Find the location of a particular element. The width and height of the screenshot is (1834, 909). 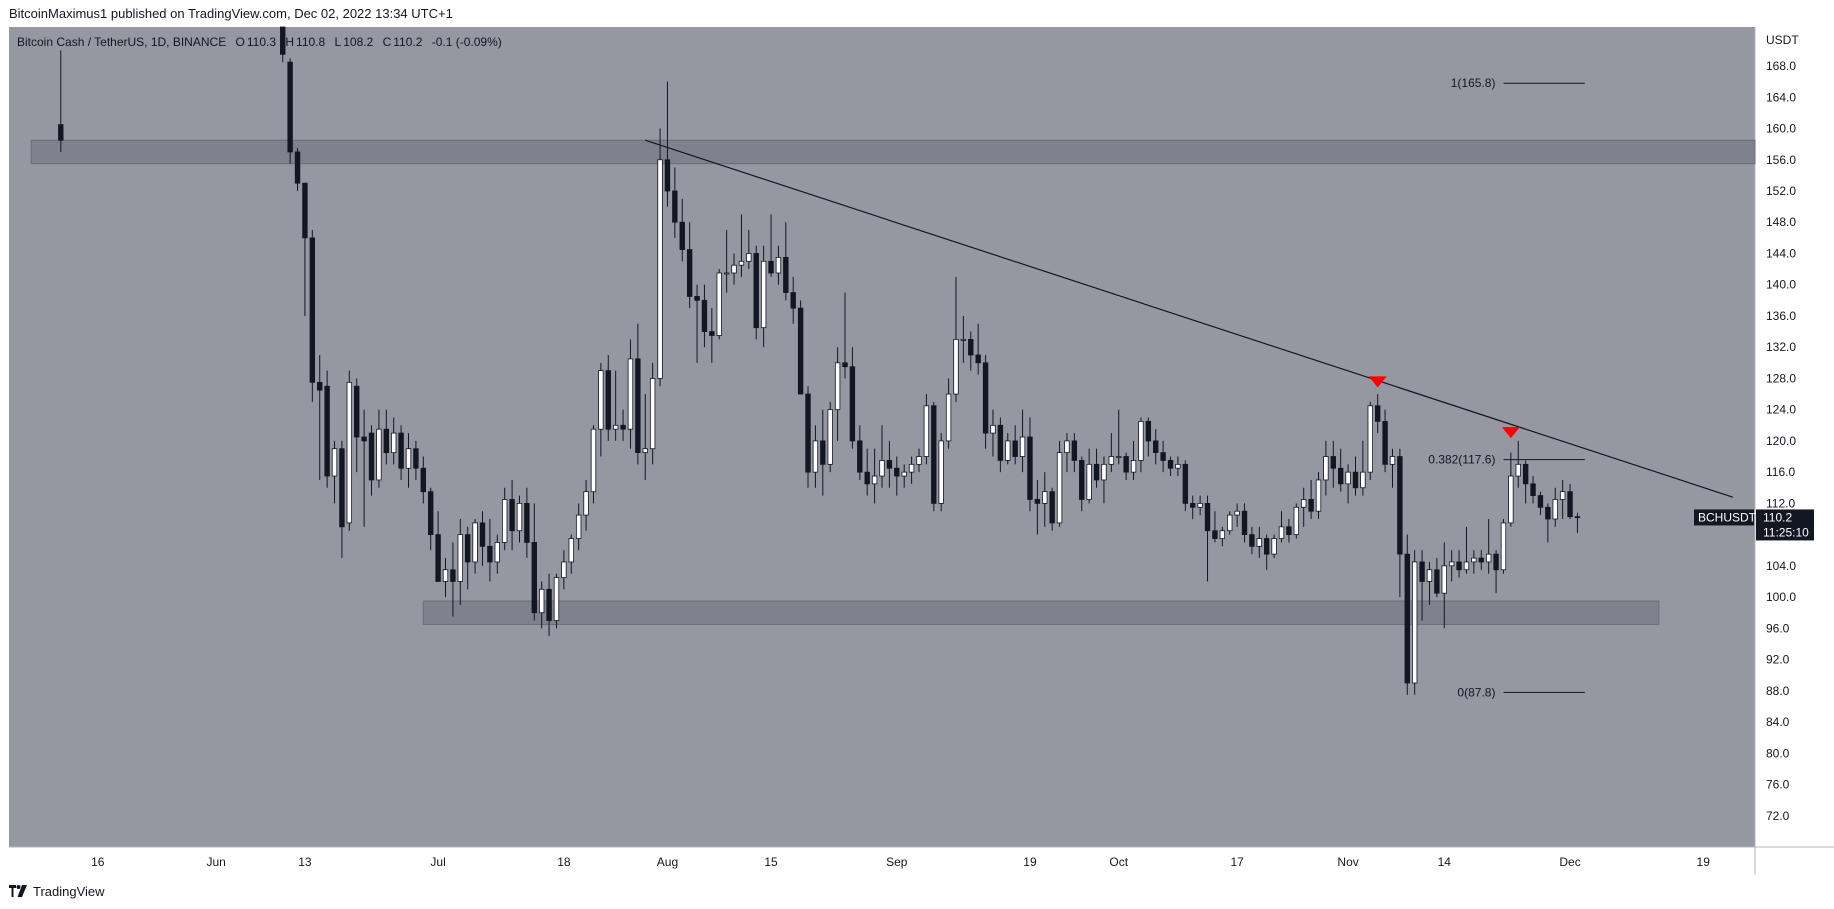

time-axis-background is located at coordinates (882, 861).